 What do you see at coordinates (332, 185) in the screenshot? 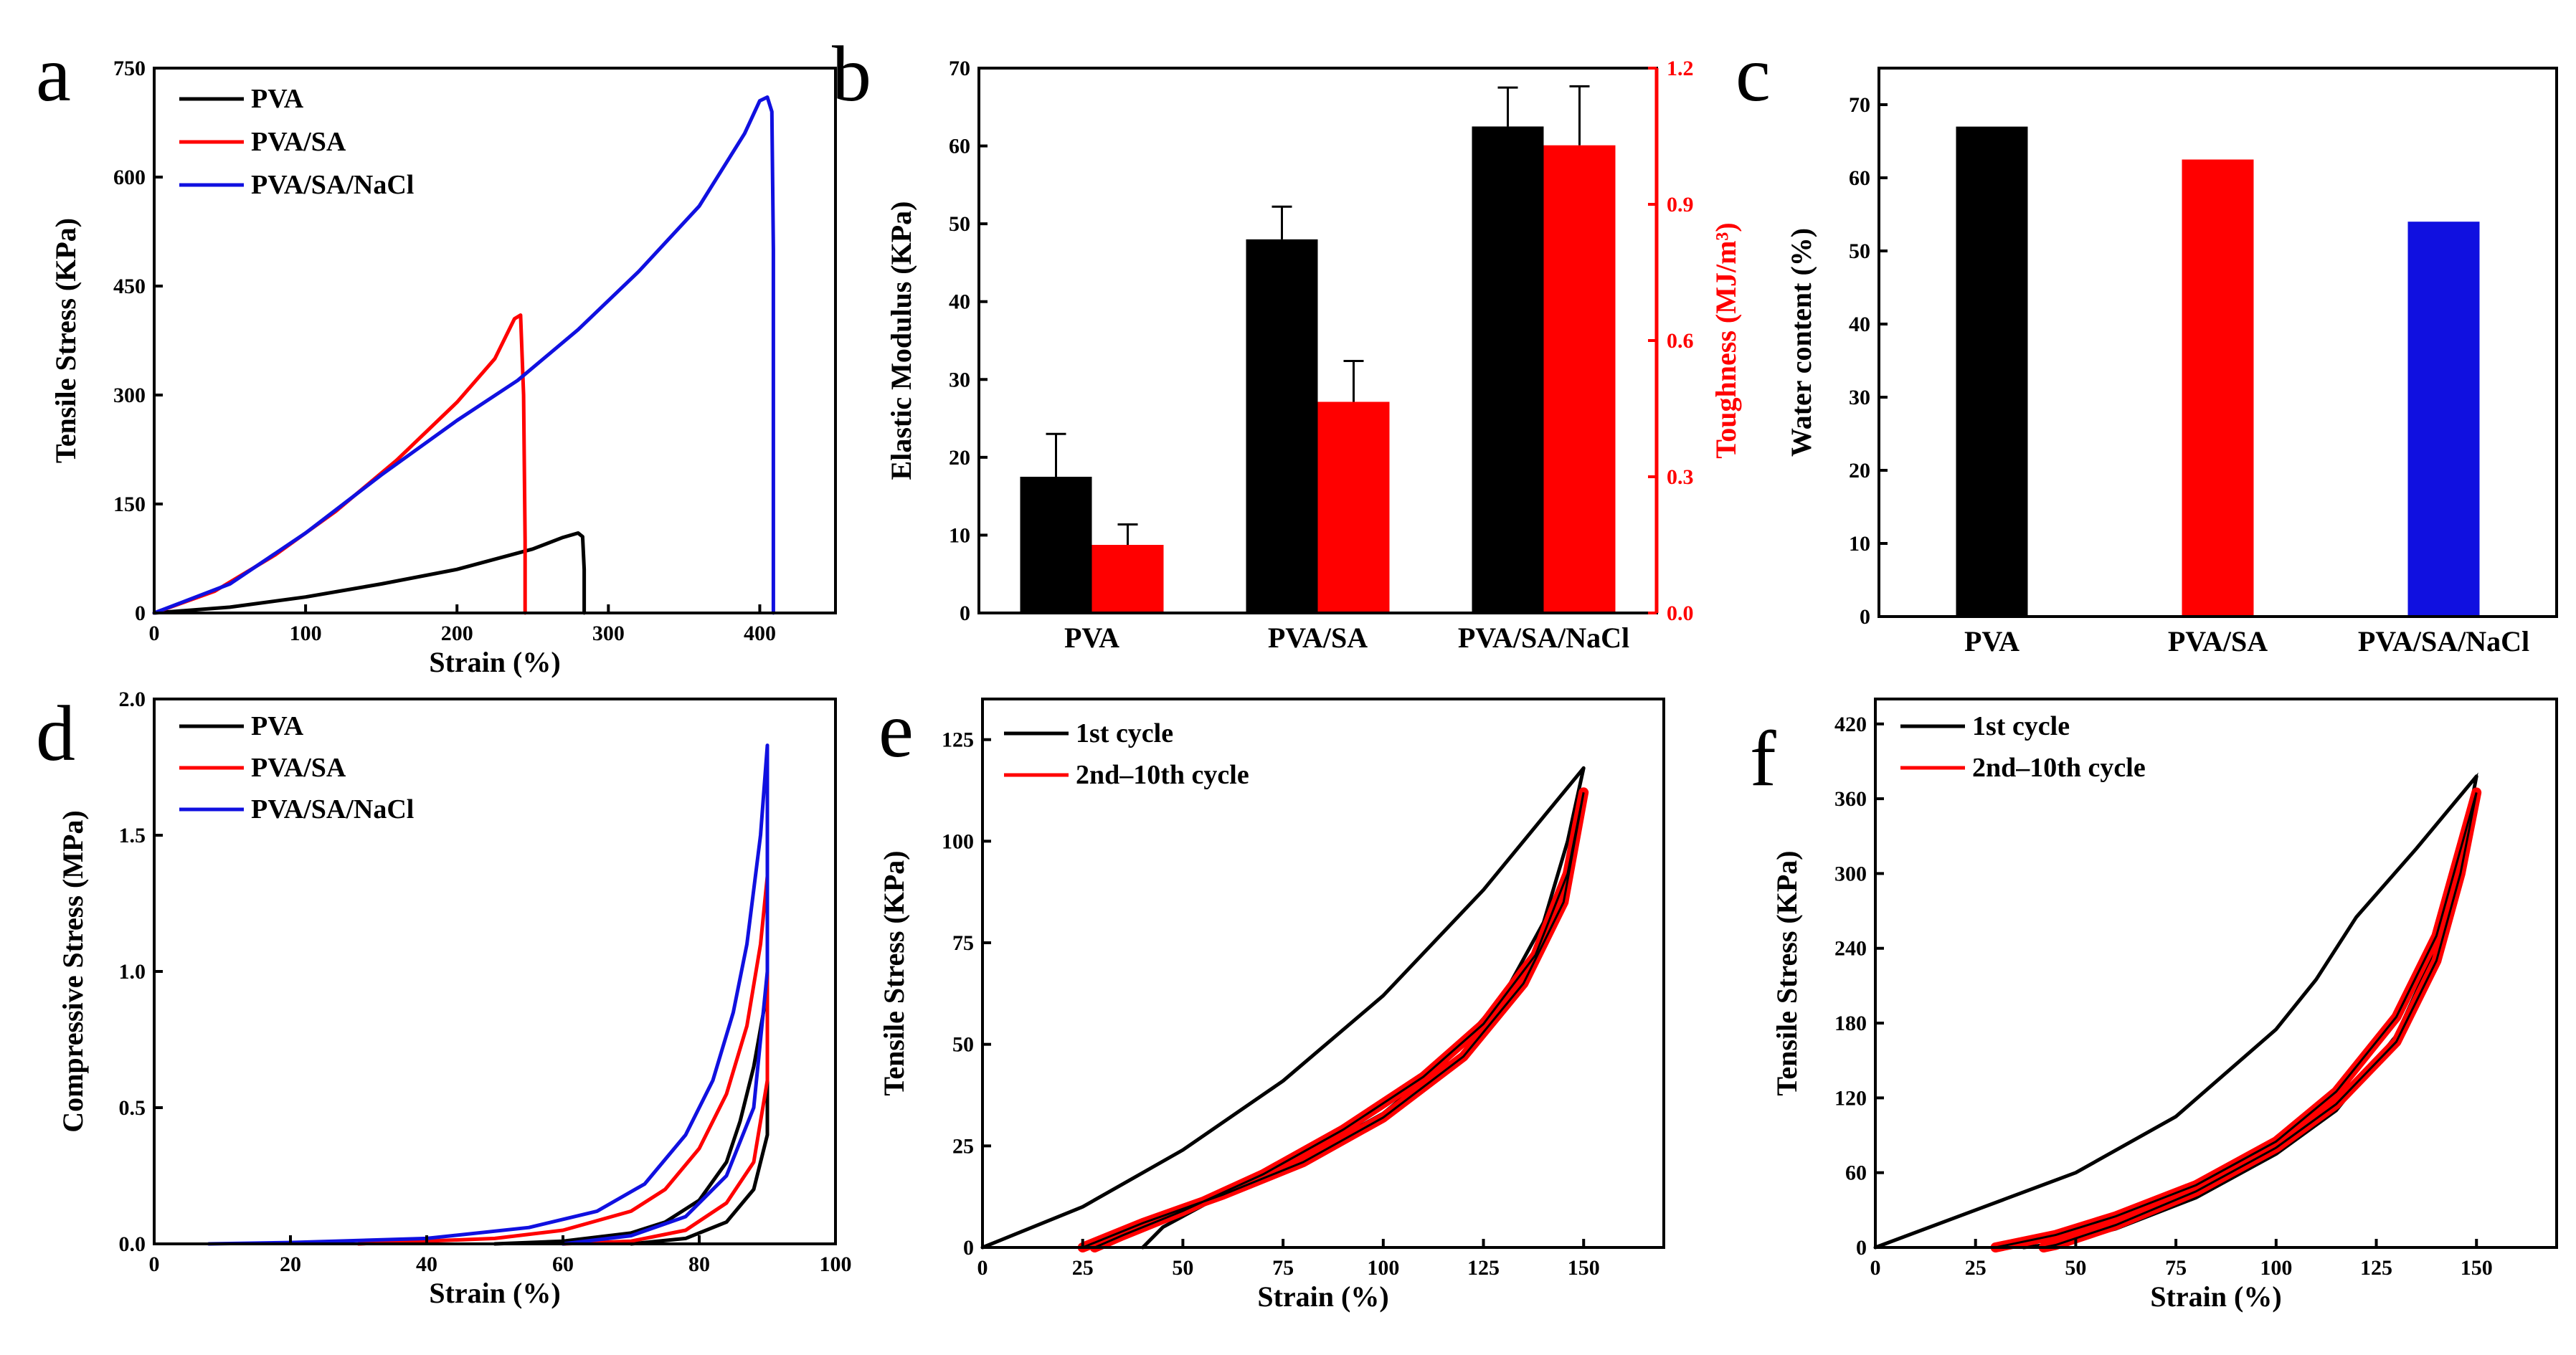
I see `legend-label-a-2: PVA/SA/NaCl` at bounding box center [332, 185].